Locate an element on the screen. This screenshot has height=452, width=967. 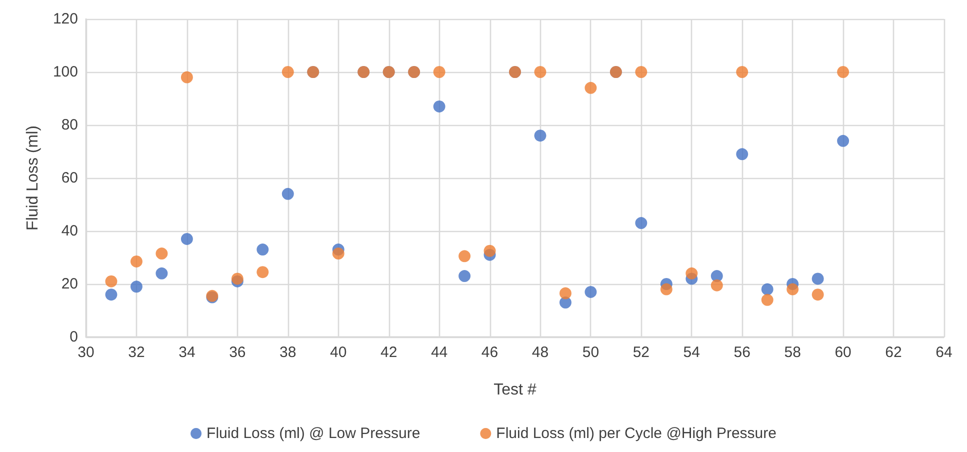
x-tick-label: 40 is located at coordinates (338, 352).